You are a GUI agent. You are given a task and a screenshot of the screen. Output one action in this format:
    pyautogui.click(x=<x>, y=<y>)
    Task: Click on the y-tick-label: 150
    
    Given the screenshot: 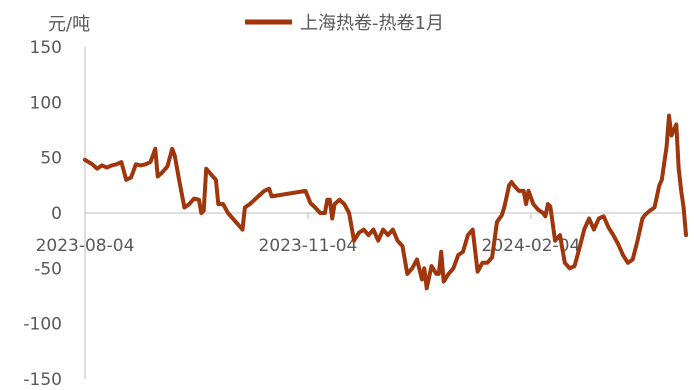 What is the action you would take?
    pyautogui.click(x=46, y=48)
    